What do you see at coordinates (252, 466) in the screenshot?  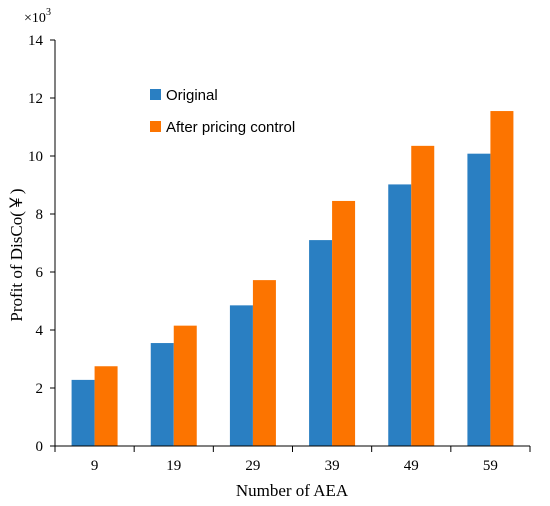 I see `x-tick-label: 29` at bounding box center [252, 466].